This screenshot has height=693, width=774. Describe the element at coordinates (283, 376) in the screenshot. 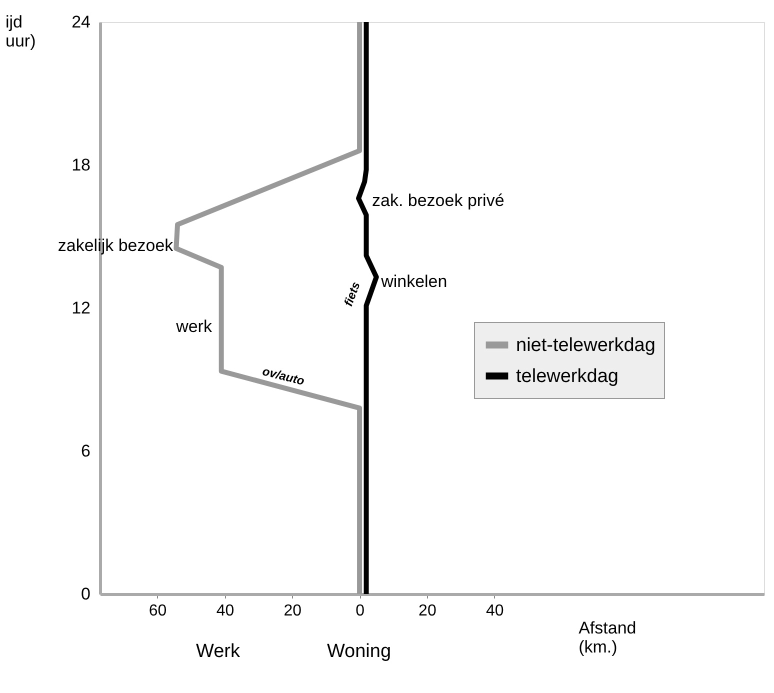

I see `annotation: ov/auto` at that location.